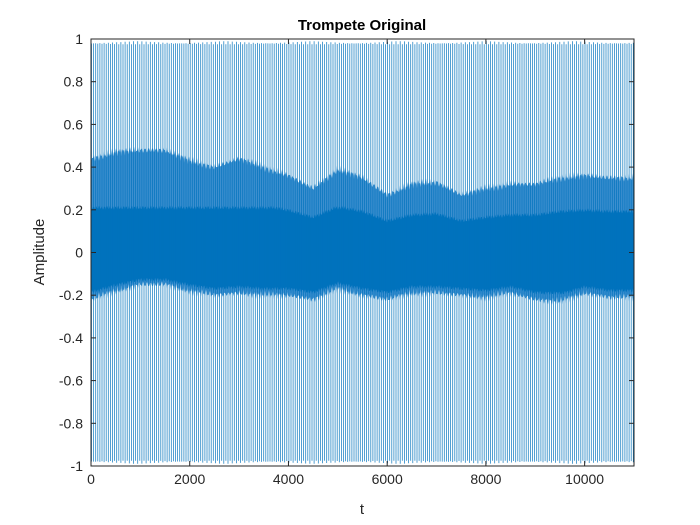  Describe the element at coordinates (387, 479) in the screenshot. I see `x-tick-label: 6000` at that location.